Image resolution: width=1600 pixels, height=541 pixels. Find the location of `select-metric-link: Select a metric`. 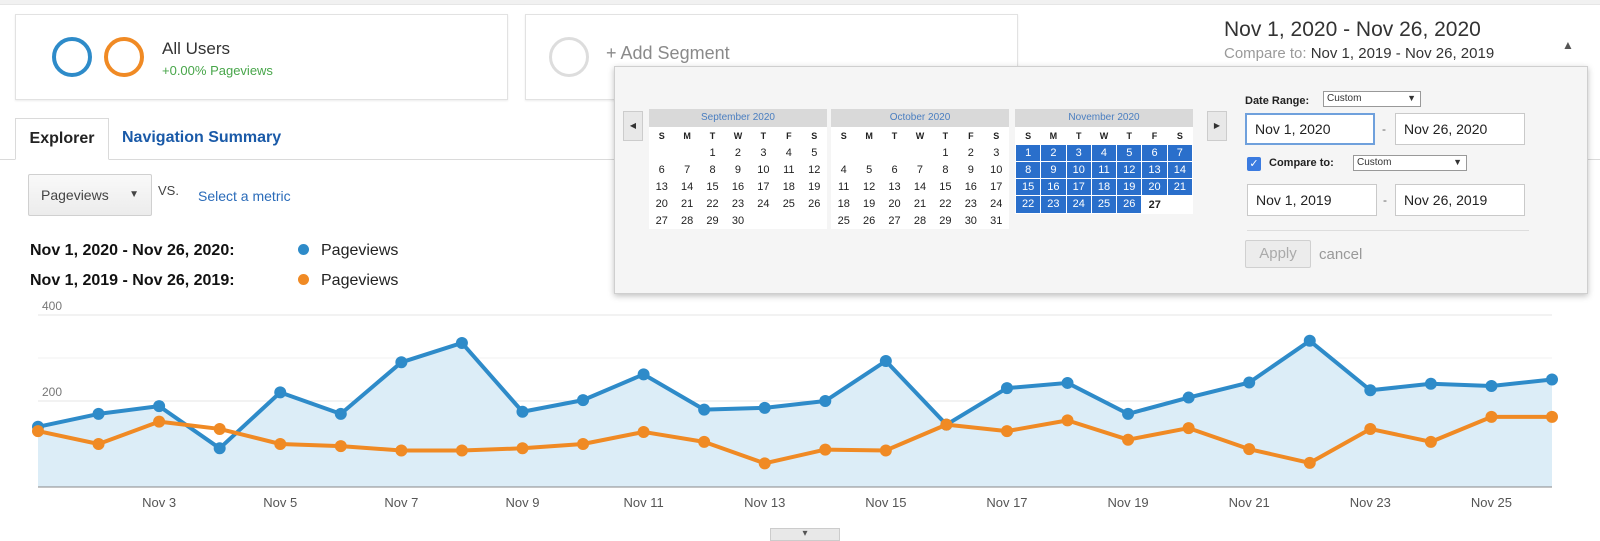

select-metric-link: Select a metric is located at coordinates (244, 196).